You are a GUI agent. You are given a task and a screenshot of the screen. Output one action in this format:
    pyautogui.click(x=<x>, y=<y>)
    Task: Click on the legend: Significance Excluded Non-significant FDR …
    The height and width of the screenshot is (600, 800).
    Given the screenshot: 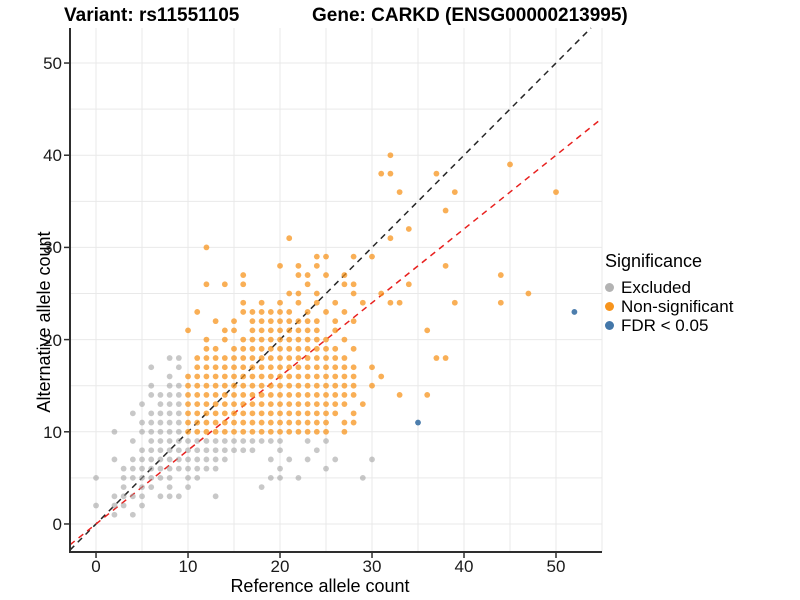 What is the action you would take?
    pyautogui.click(x=669, y=293)
    